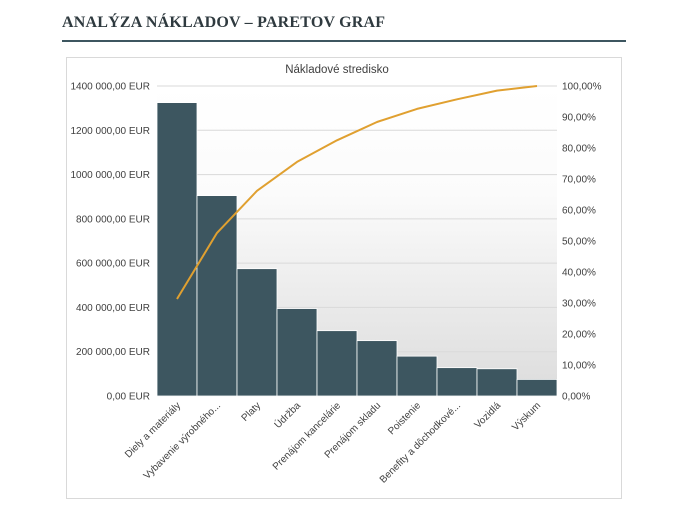 The width and height of the screenshot is (675, 520). I want to click on left-tick-label: 0,00 EUR, so click(128, 397).